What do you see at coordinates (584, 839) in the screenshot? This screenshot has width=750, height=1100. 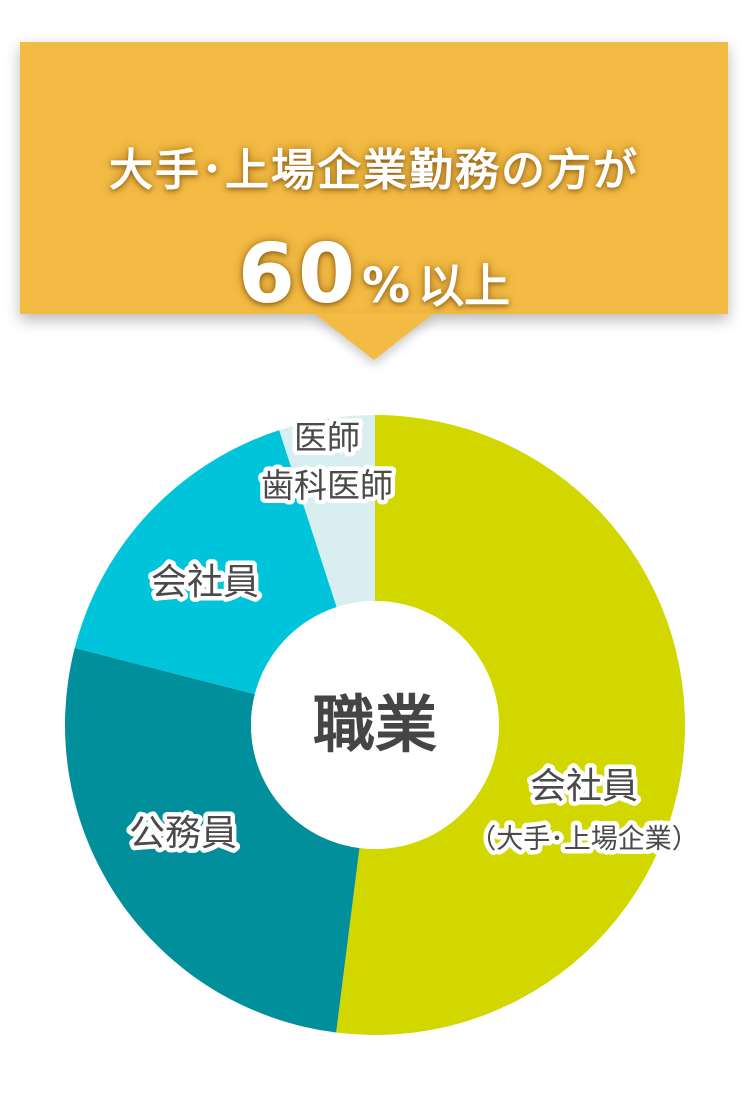 I see `slice-sublabel-0: （大手･上場企業）` at bounding box center [584, 839].